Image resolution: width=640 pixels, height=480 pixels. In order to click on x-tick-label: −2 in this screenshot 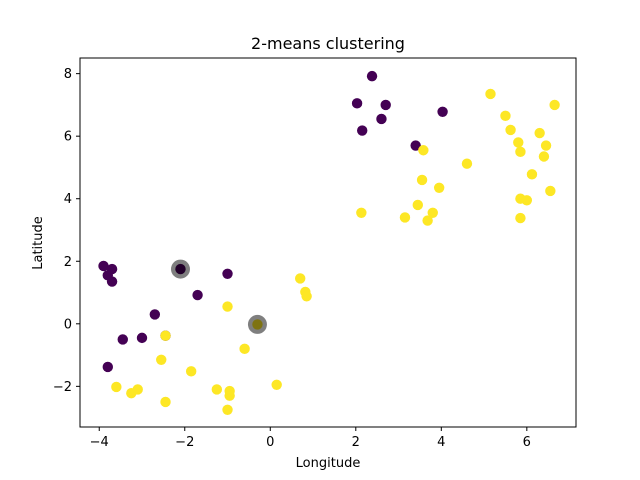, I will do `click(184, 442)`.